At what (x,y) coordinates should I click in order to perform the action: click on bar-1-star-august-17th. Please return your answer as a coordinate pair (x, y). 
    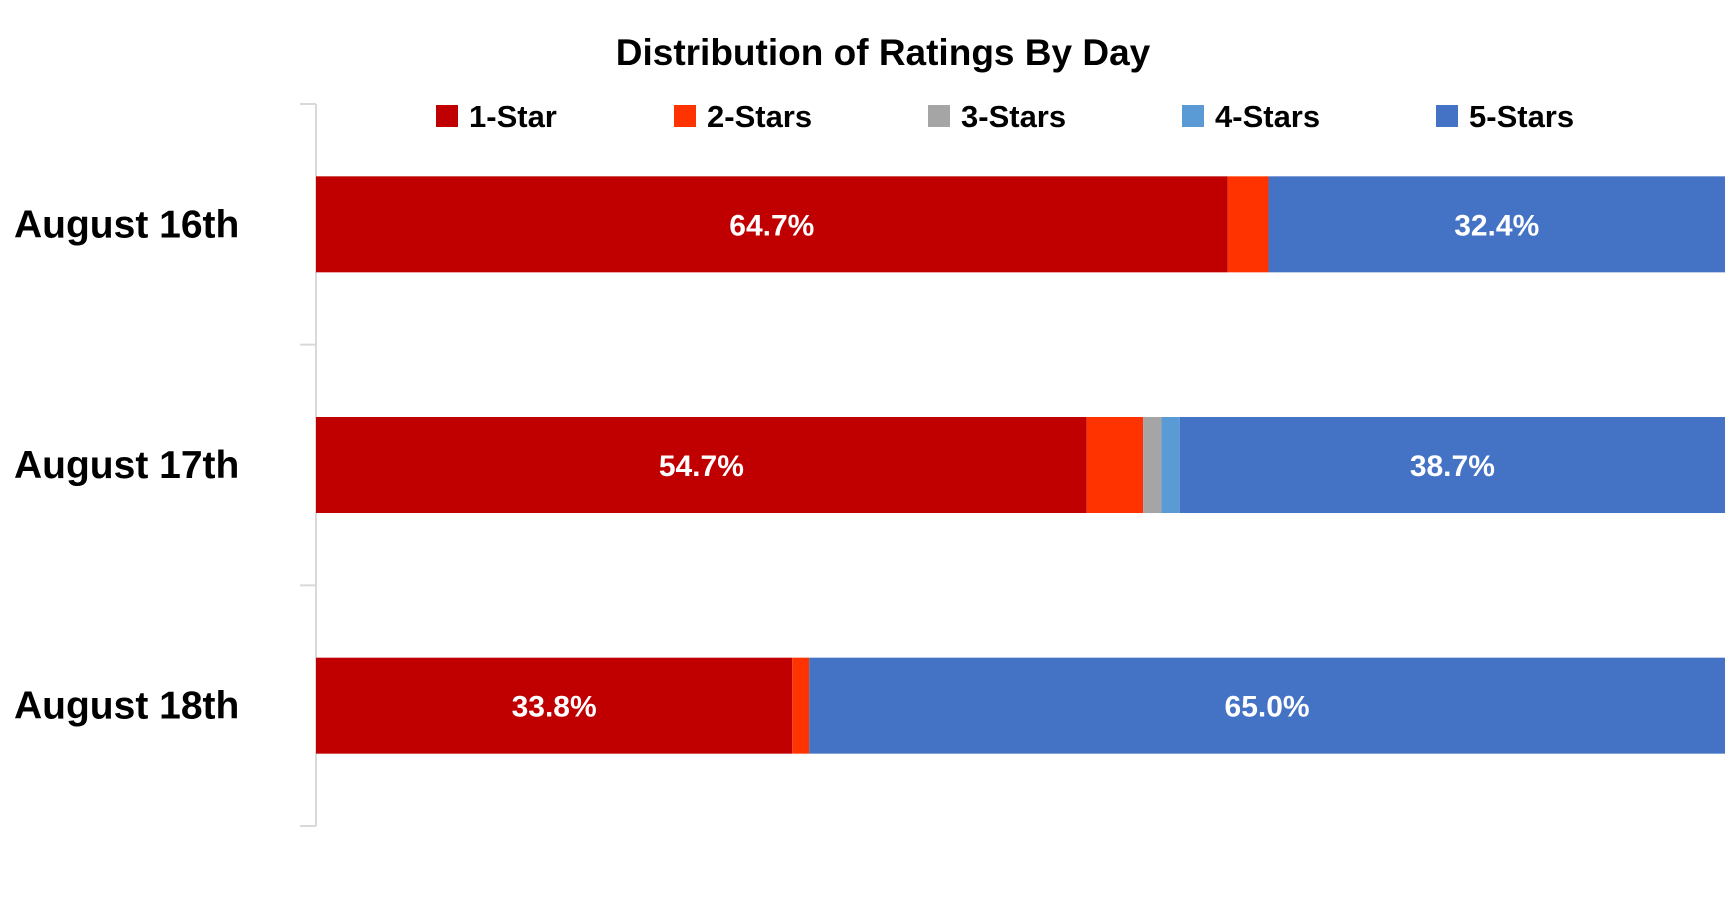
    Looking at the image, I should click on (701, 465).